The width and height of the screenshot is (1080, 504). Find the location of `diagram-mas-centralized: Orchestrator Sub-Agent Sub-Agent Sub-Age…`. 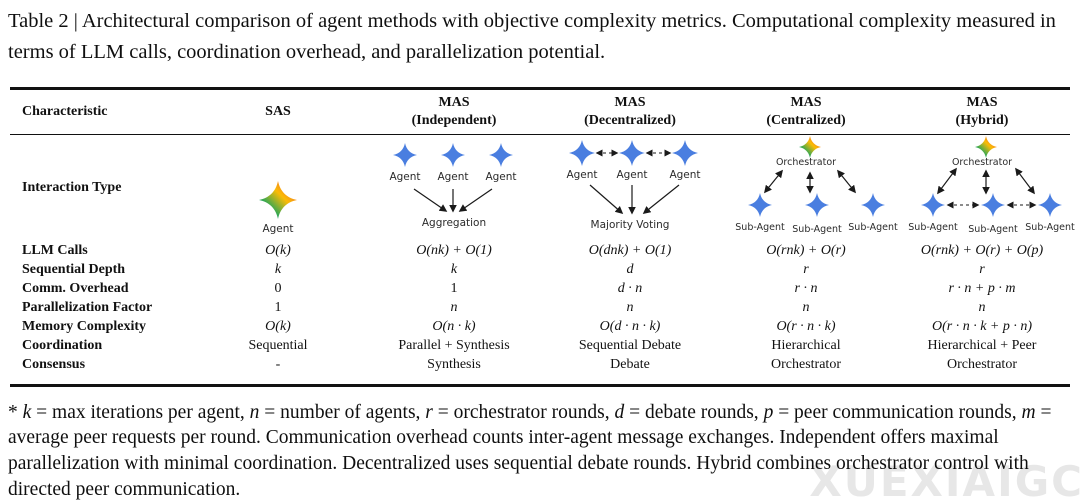

diagram-mas-centralized: Orchestrator Sub-Agent Sub-Agent Sub-Age… is located at coordinates (808, 188).